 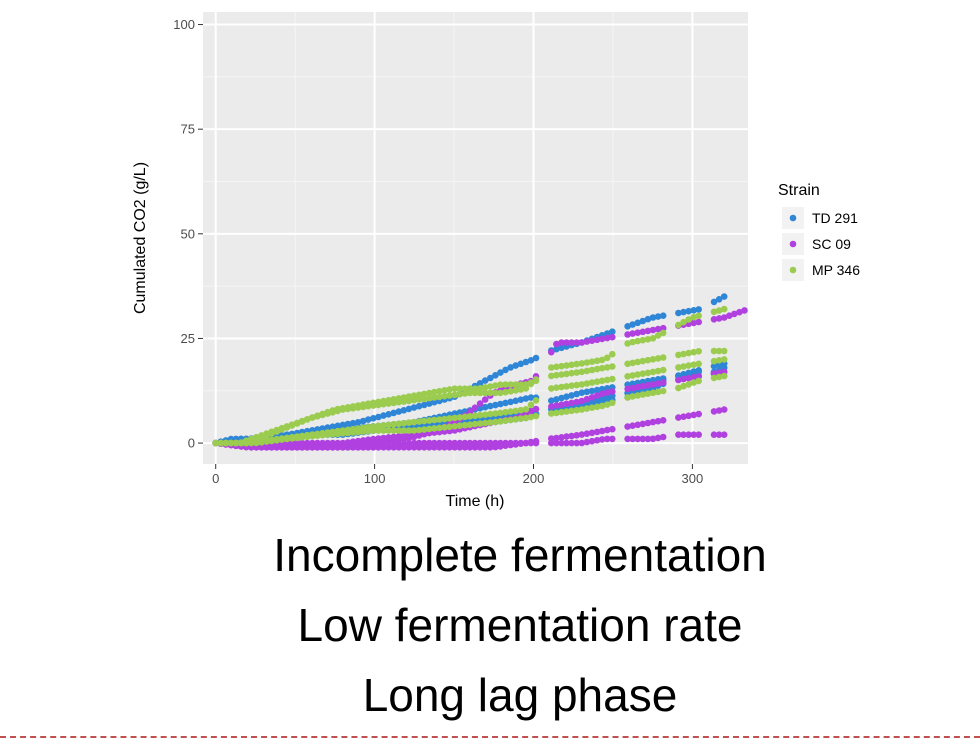 What do you see at coordinates (819, 231) in the screenshot?
I see `legend: Strain TD 291 SC 09 MP 346` at bounding box center [819, 231].